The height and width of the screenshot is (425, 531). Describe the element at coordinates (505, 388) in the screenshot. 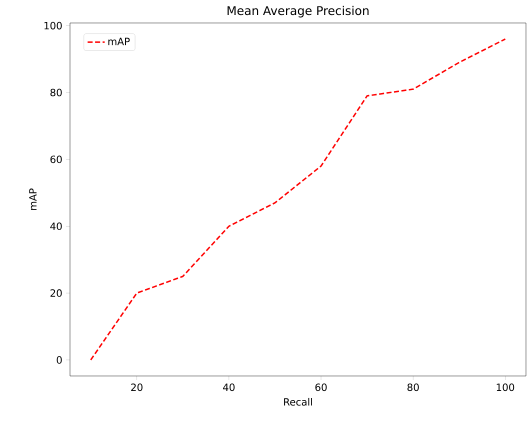

I see `x-tick-label: 100` at that location.